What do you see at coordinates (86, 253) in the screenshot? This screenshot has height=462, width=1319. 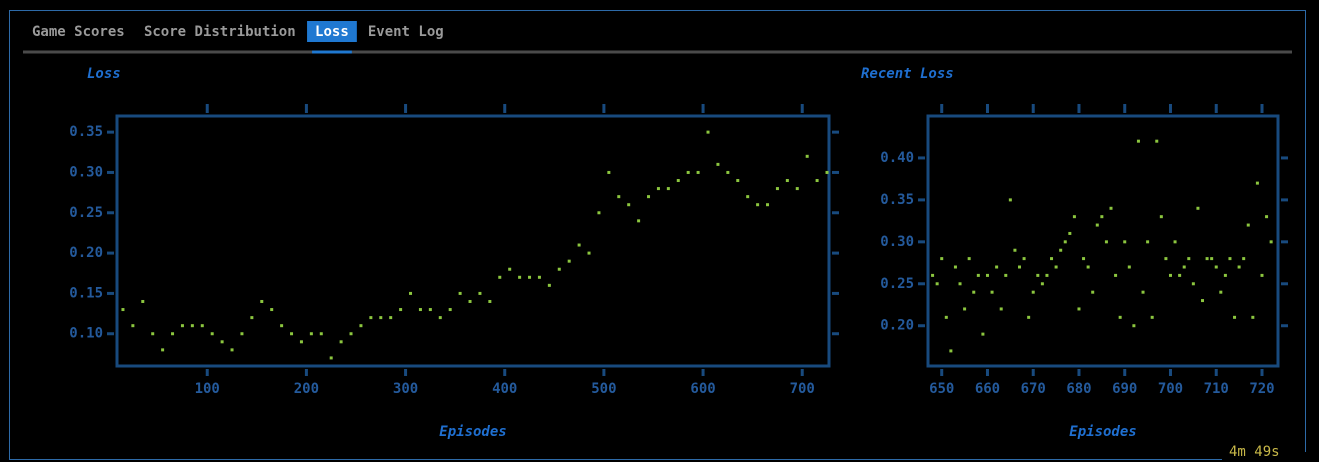 I see `y-tick-label: 0.20` at bounding box center [86, 253].